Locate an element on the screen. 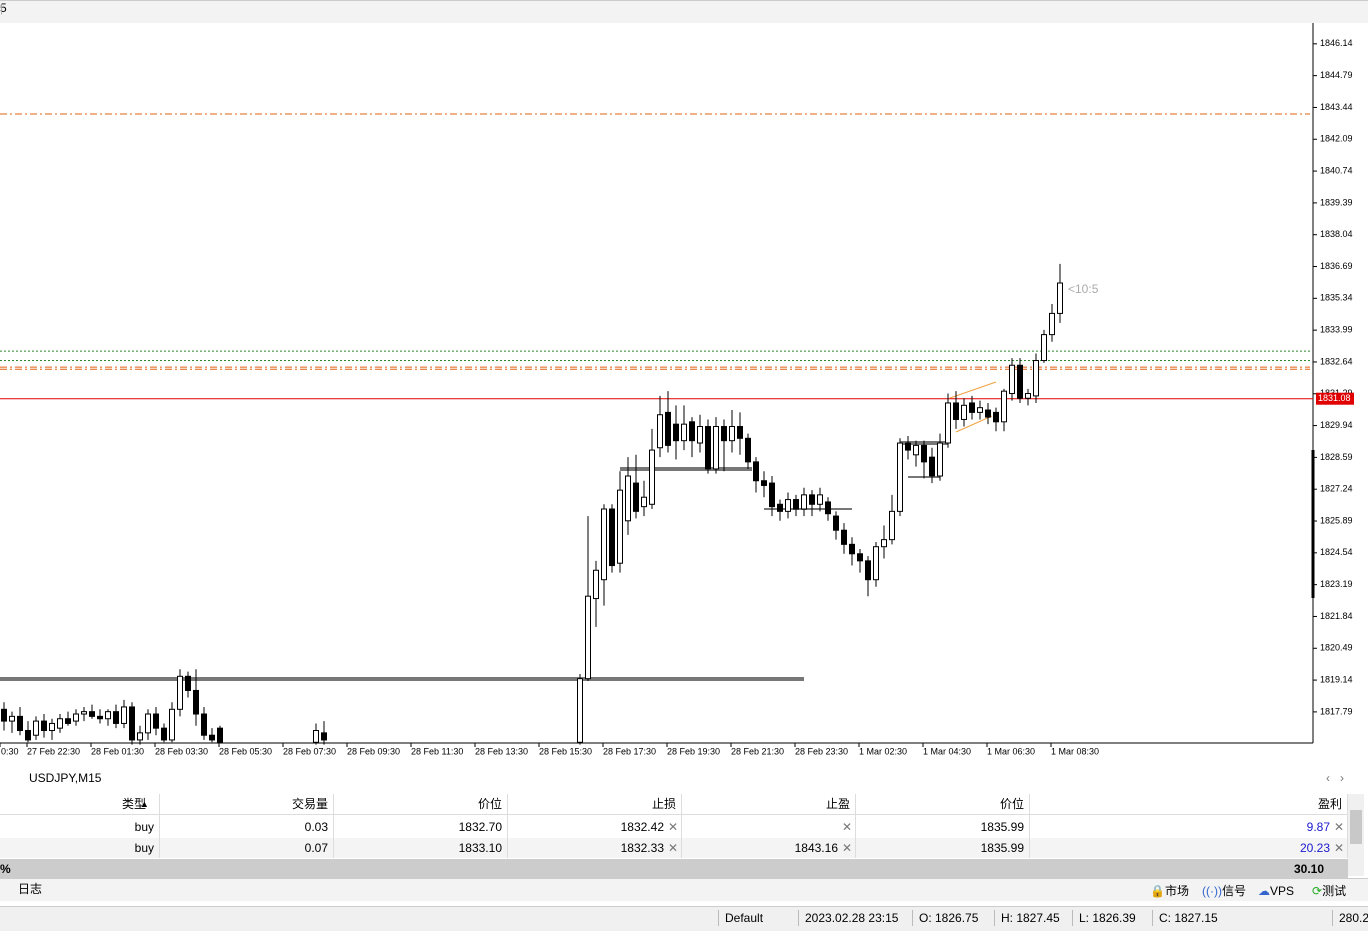  y-tick-label: 1828.59 is located at coordinates (1336, 457).